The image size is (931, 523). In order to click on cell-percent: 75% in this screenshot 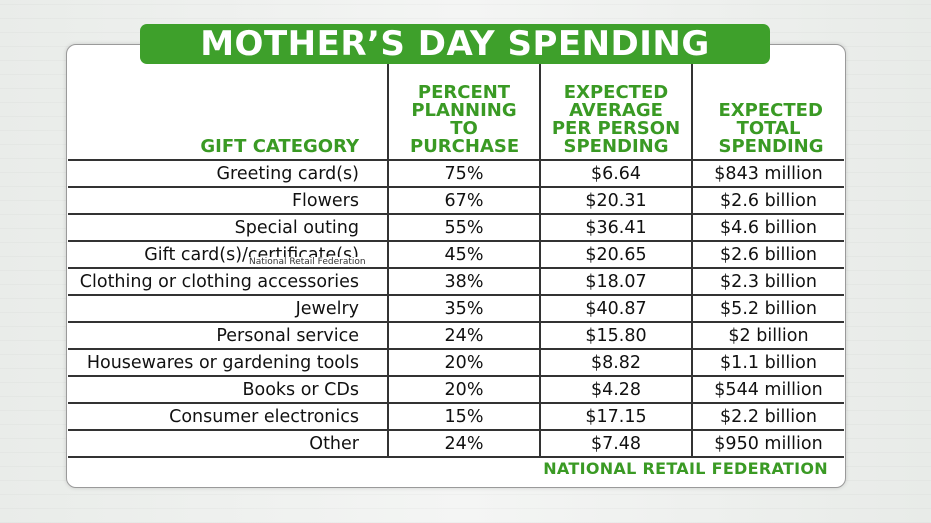, I will do `click(463, 173)`.